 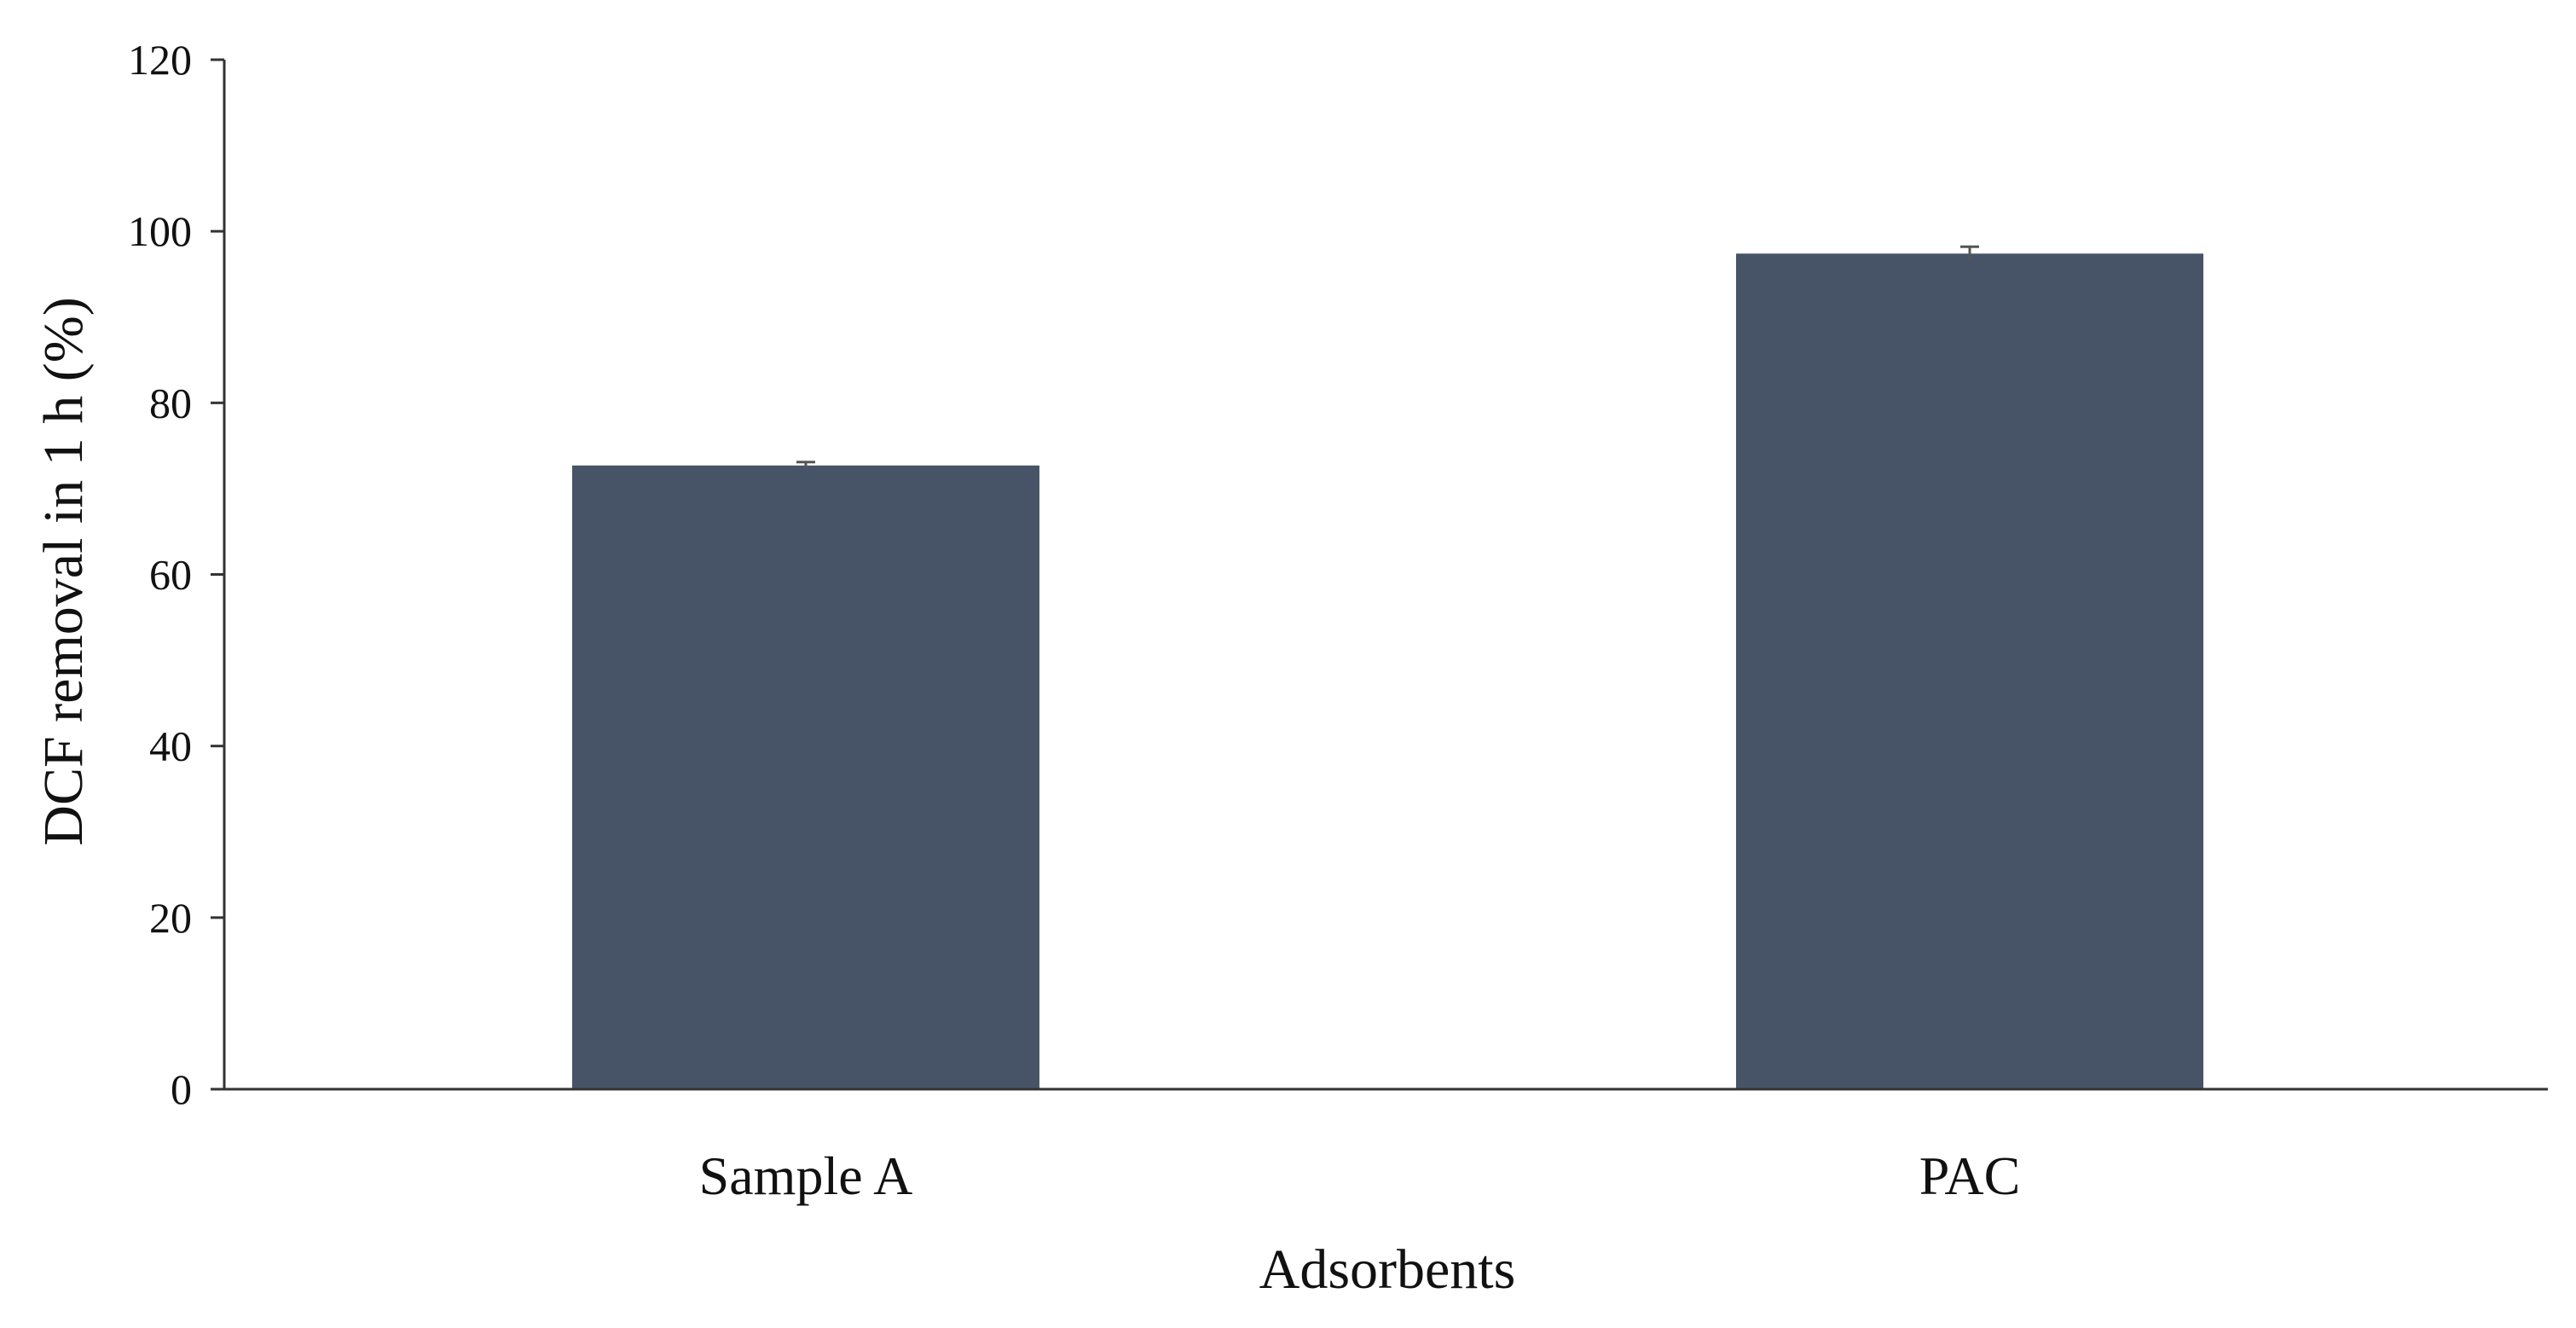 What do you see at coordinates (170, 575) in the screenshot?
I see `y-tick-label: 60` at bounding box center [170, 575].